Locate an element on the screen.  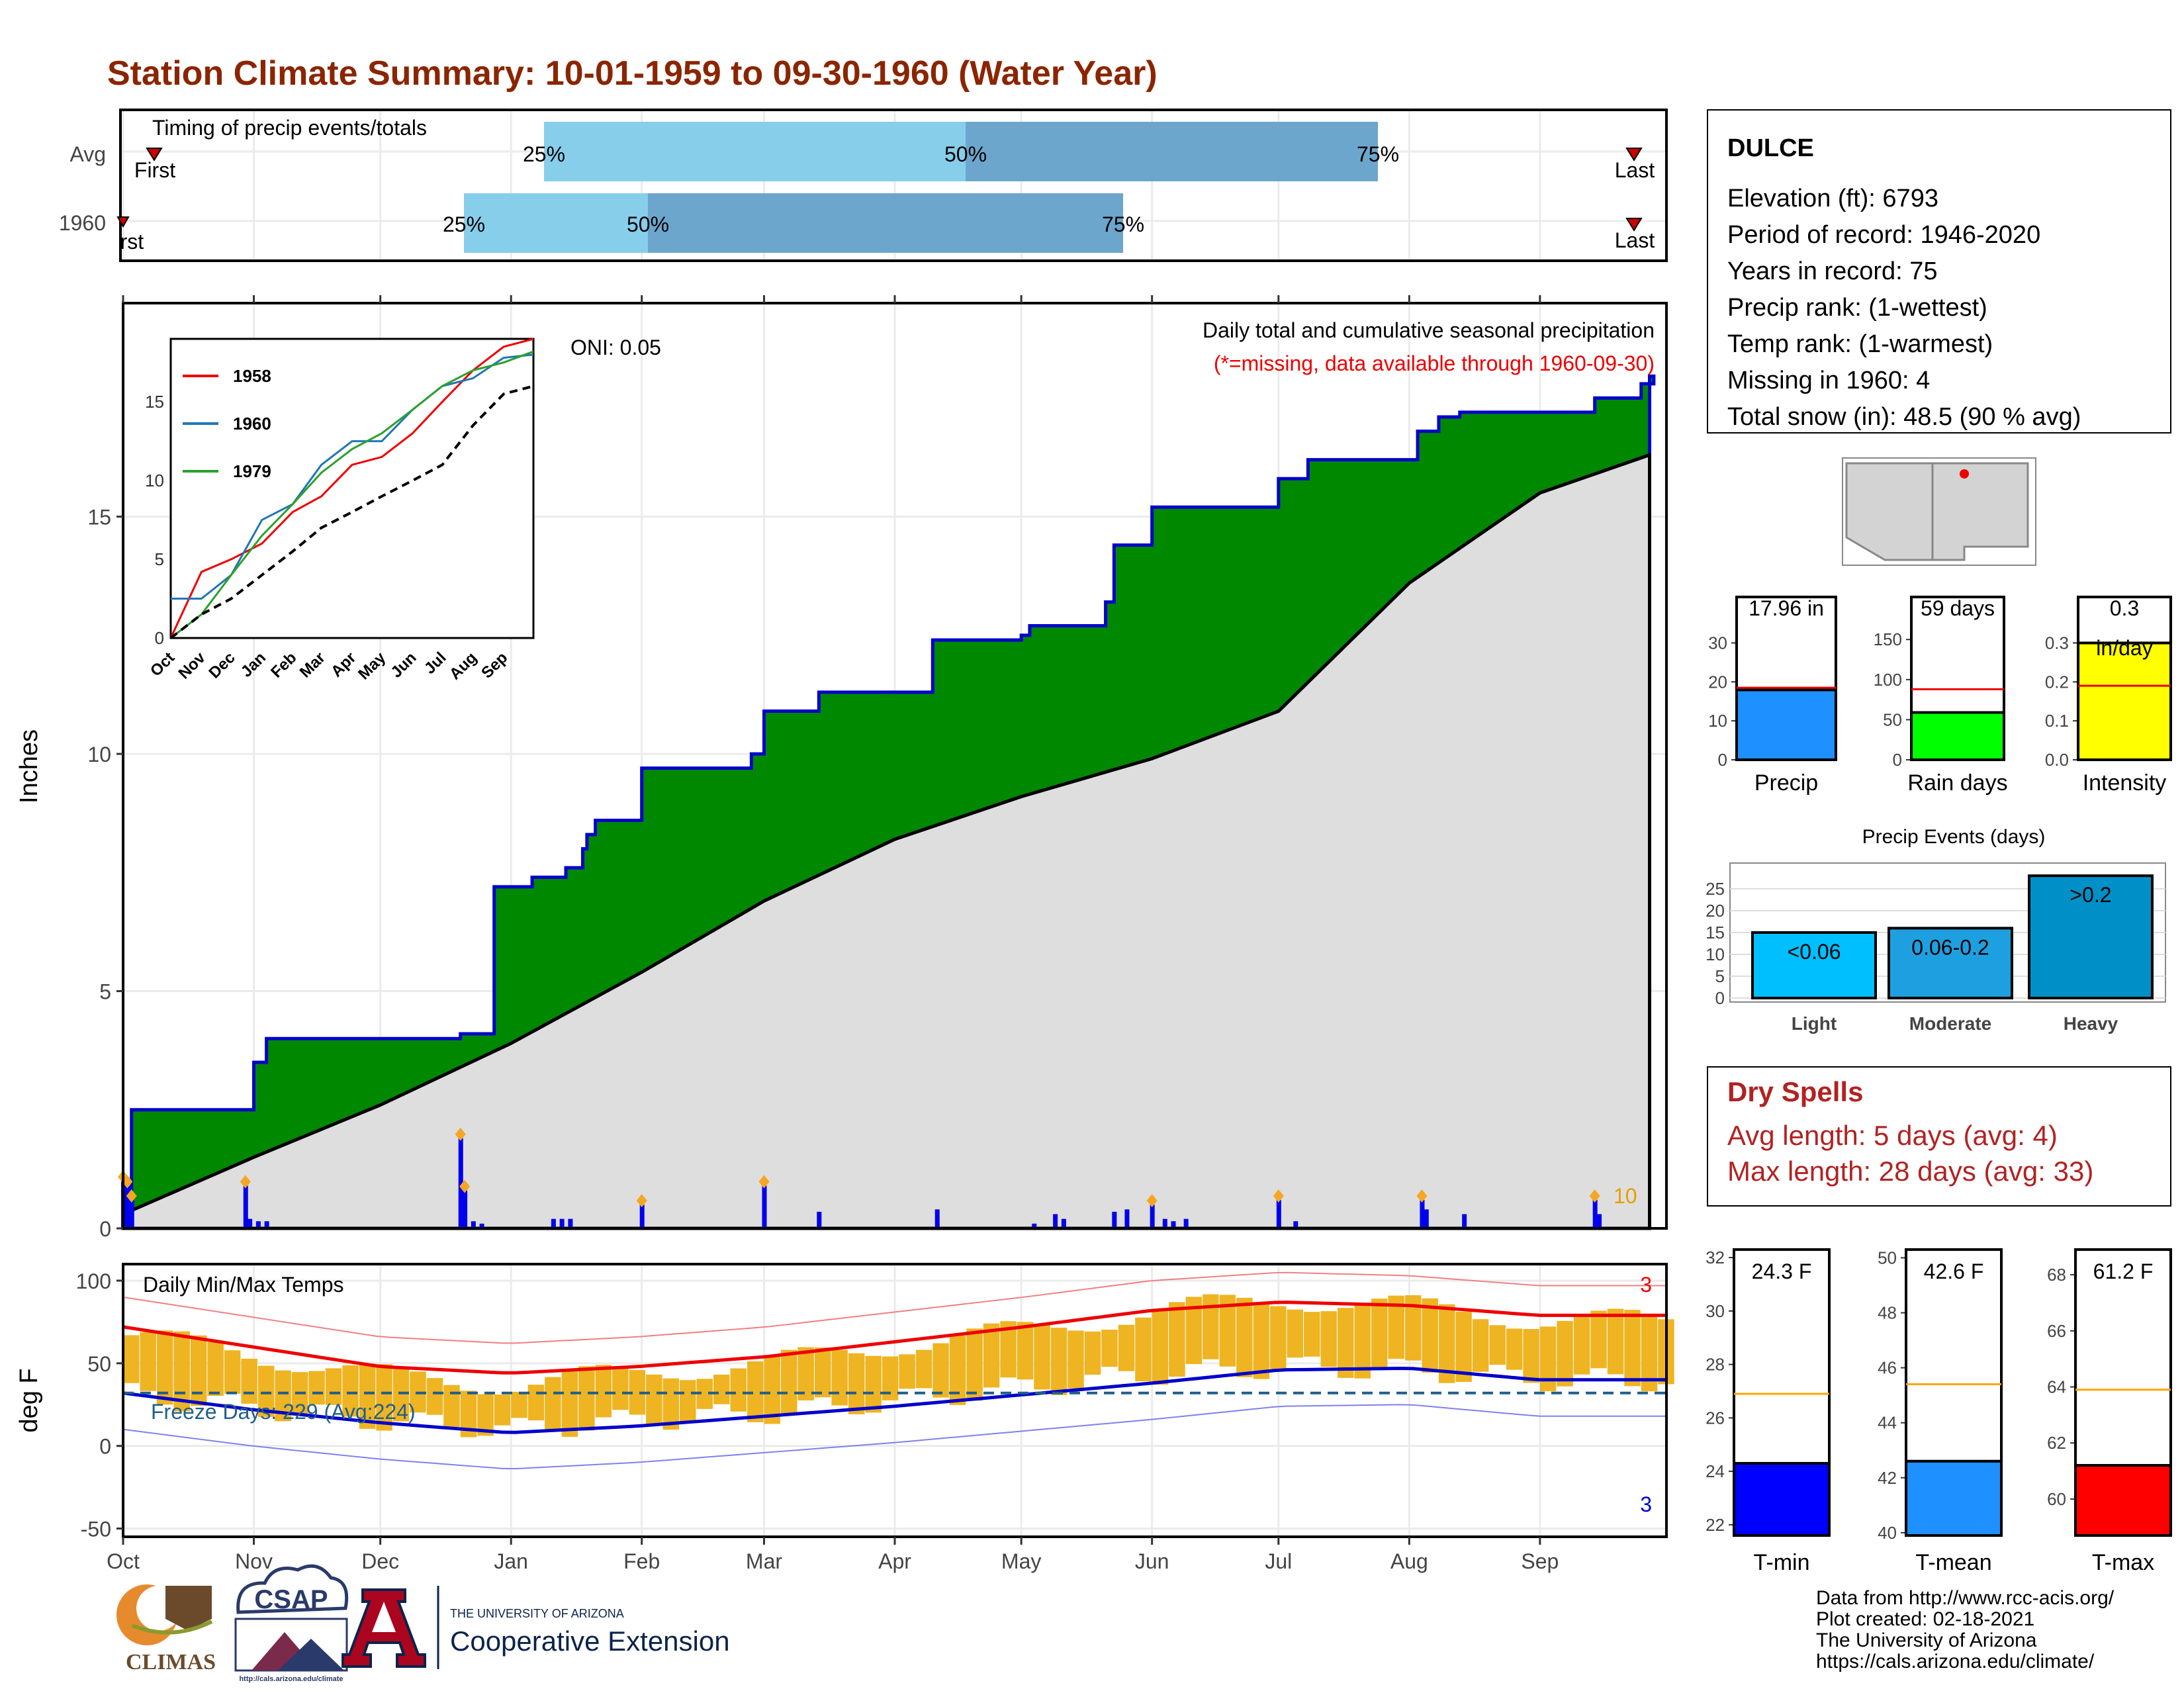
tgauge-ytick-label: 68 is located at coordinates (2056, 1275).